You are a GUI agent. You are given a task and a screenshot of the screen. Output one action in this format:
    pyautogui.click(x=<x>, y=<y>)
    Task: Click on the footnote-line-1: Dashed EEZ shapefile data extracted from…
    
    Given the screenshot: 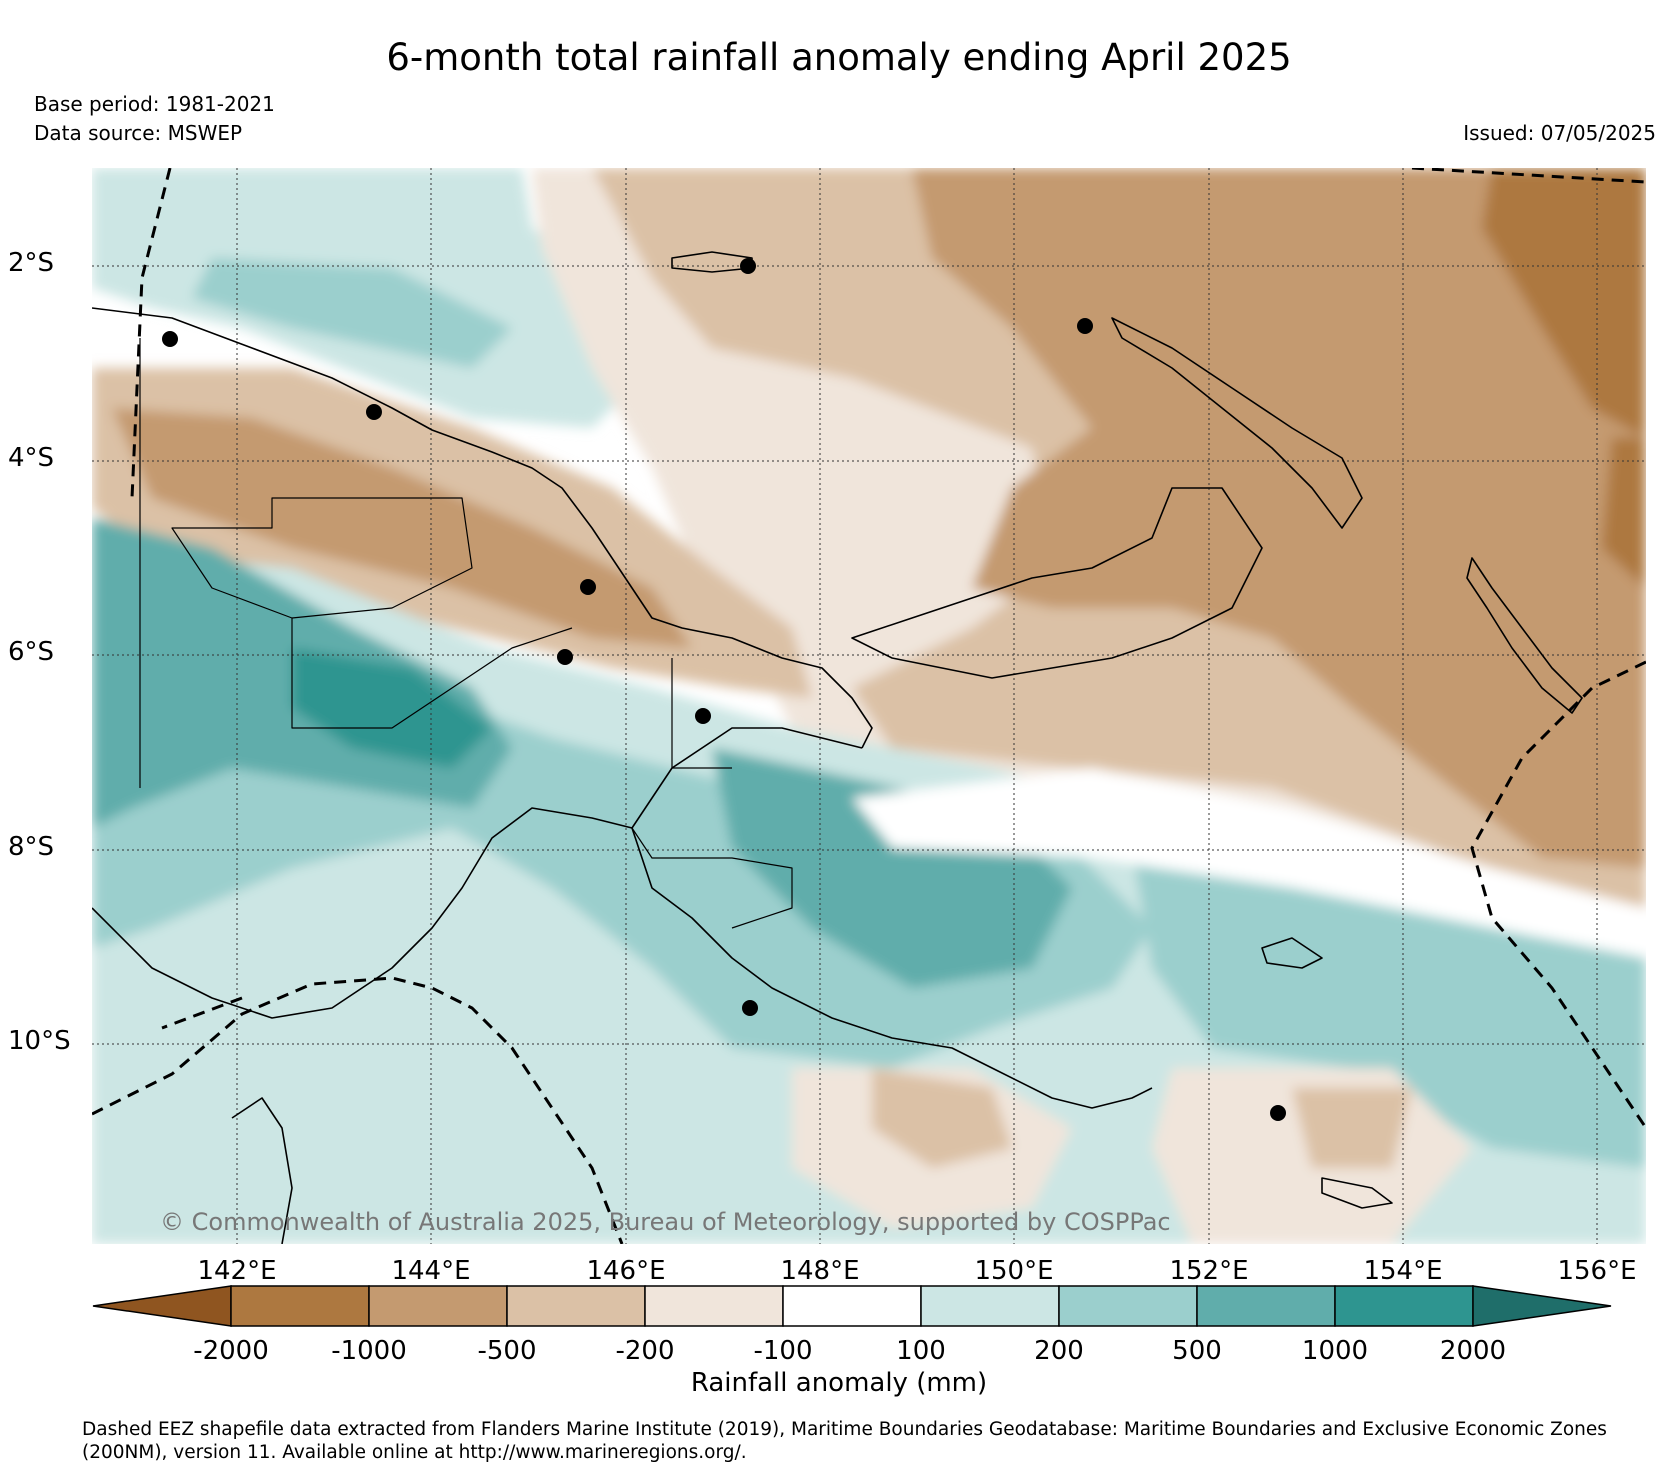 What is the action you would take?
    pyautogui.click(x=844, y=1429)
    